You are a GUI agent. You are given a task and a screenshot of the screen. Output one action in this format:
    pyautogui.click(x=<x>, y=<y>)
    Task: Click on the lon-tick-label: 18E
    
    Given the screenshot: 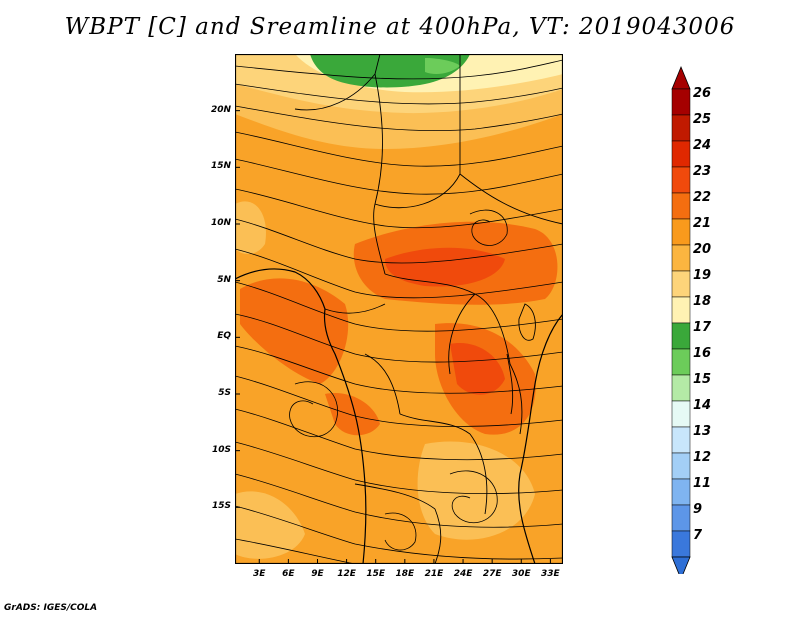 What is the action you would take?
    pyautogui.click(x=405, y=574)
    